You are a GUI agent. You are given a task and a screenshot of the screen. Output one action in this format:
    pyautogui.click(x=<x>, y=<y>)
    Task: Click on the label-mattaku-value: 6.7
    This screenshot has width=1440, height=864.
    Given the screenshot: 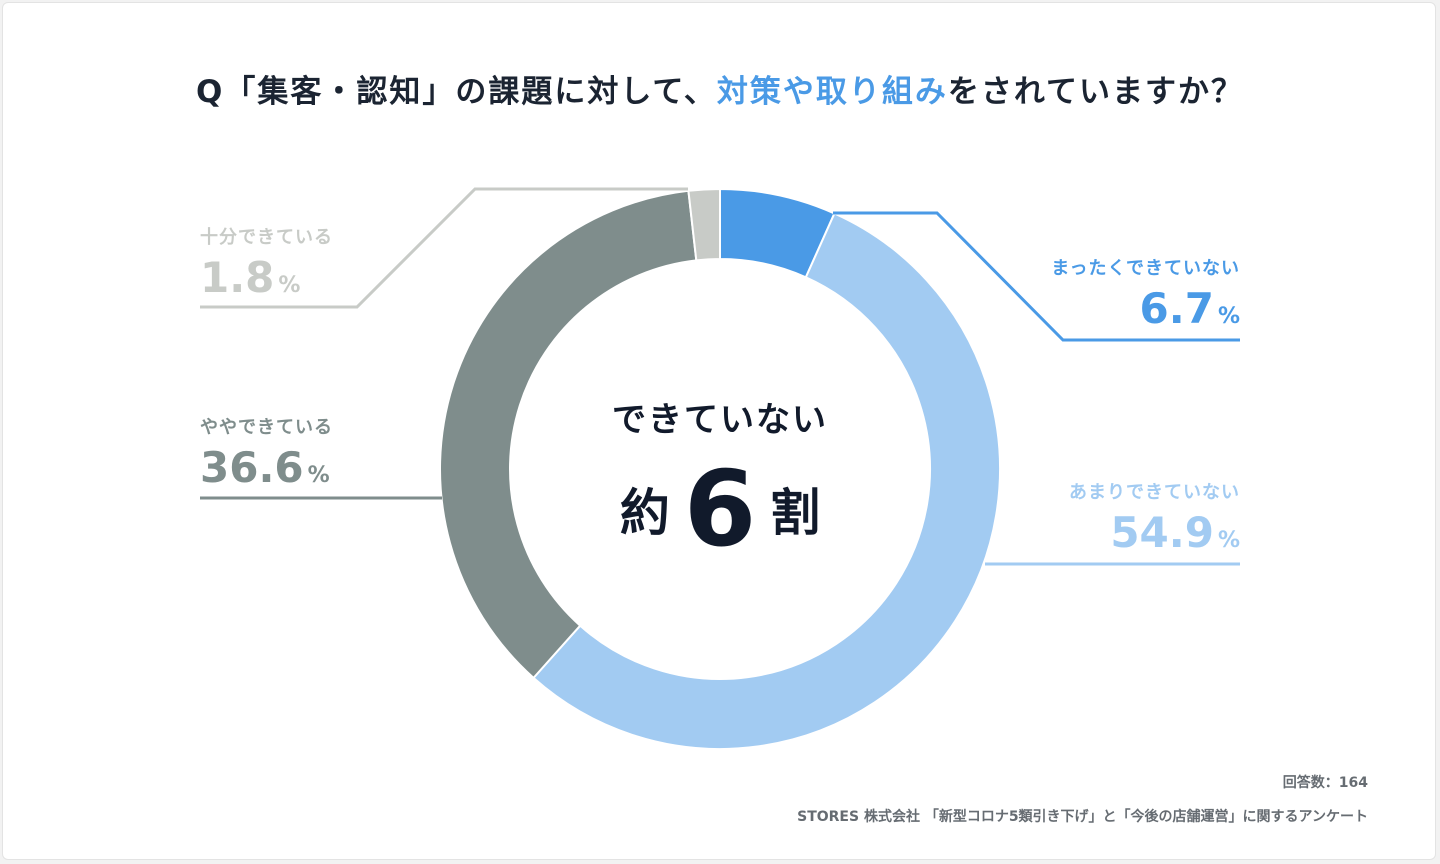 What is the action you would take?
    pyautogui.click(x=1176, y=308)
    